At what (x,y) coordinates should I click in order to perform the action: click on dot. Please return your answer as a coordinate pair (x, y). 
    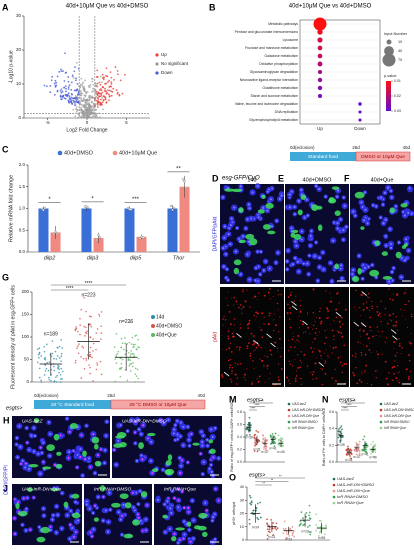
    Looking at the image, I should click on (320, 48).